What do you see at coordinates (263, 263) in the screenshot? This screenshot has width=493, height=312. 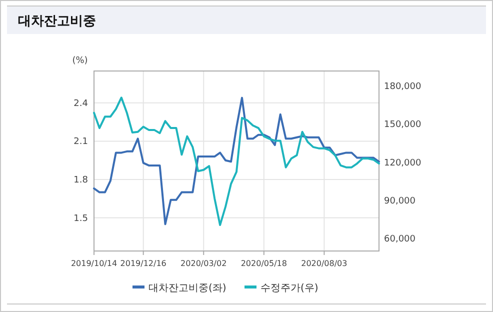 I see `x-tick-label: 2020/05/18` at bounding box center [263, 263].